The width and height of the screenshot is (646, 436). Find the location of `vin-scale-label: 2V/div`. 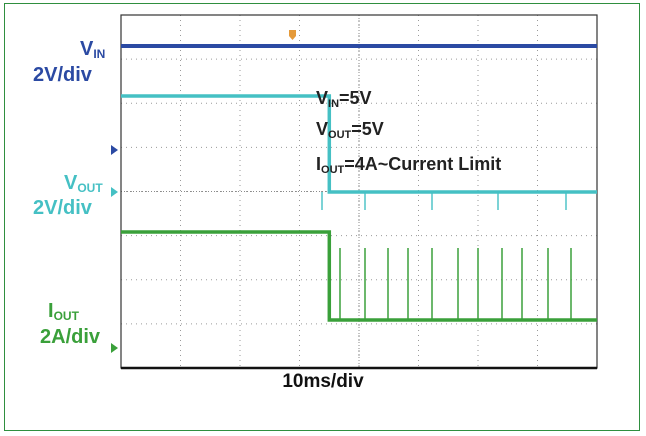

vin-scale-label: 2V/div is located at coordinates (62, 75).